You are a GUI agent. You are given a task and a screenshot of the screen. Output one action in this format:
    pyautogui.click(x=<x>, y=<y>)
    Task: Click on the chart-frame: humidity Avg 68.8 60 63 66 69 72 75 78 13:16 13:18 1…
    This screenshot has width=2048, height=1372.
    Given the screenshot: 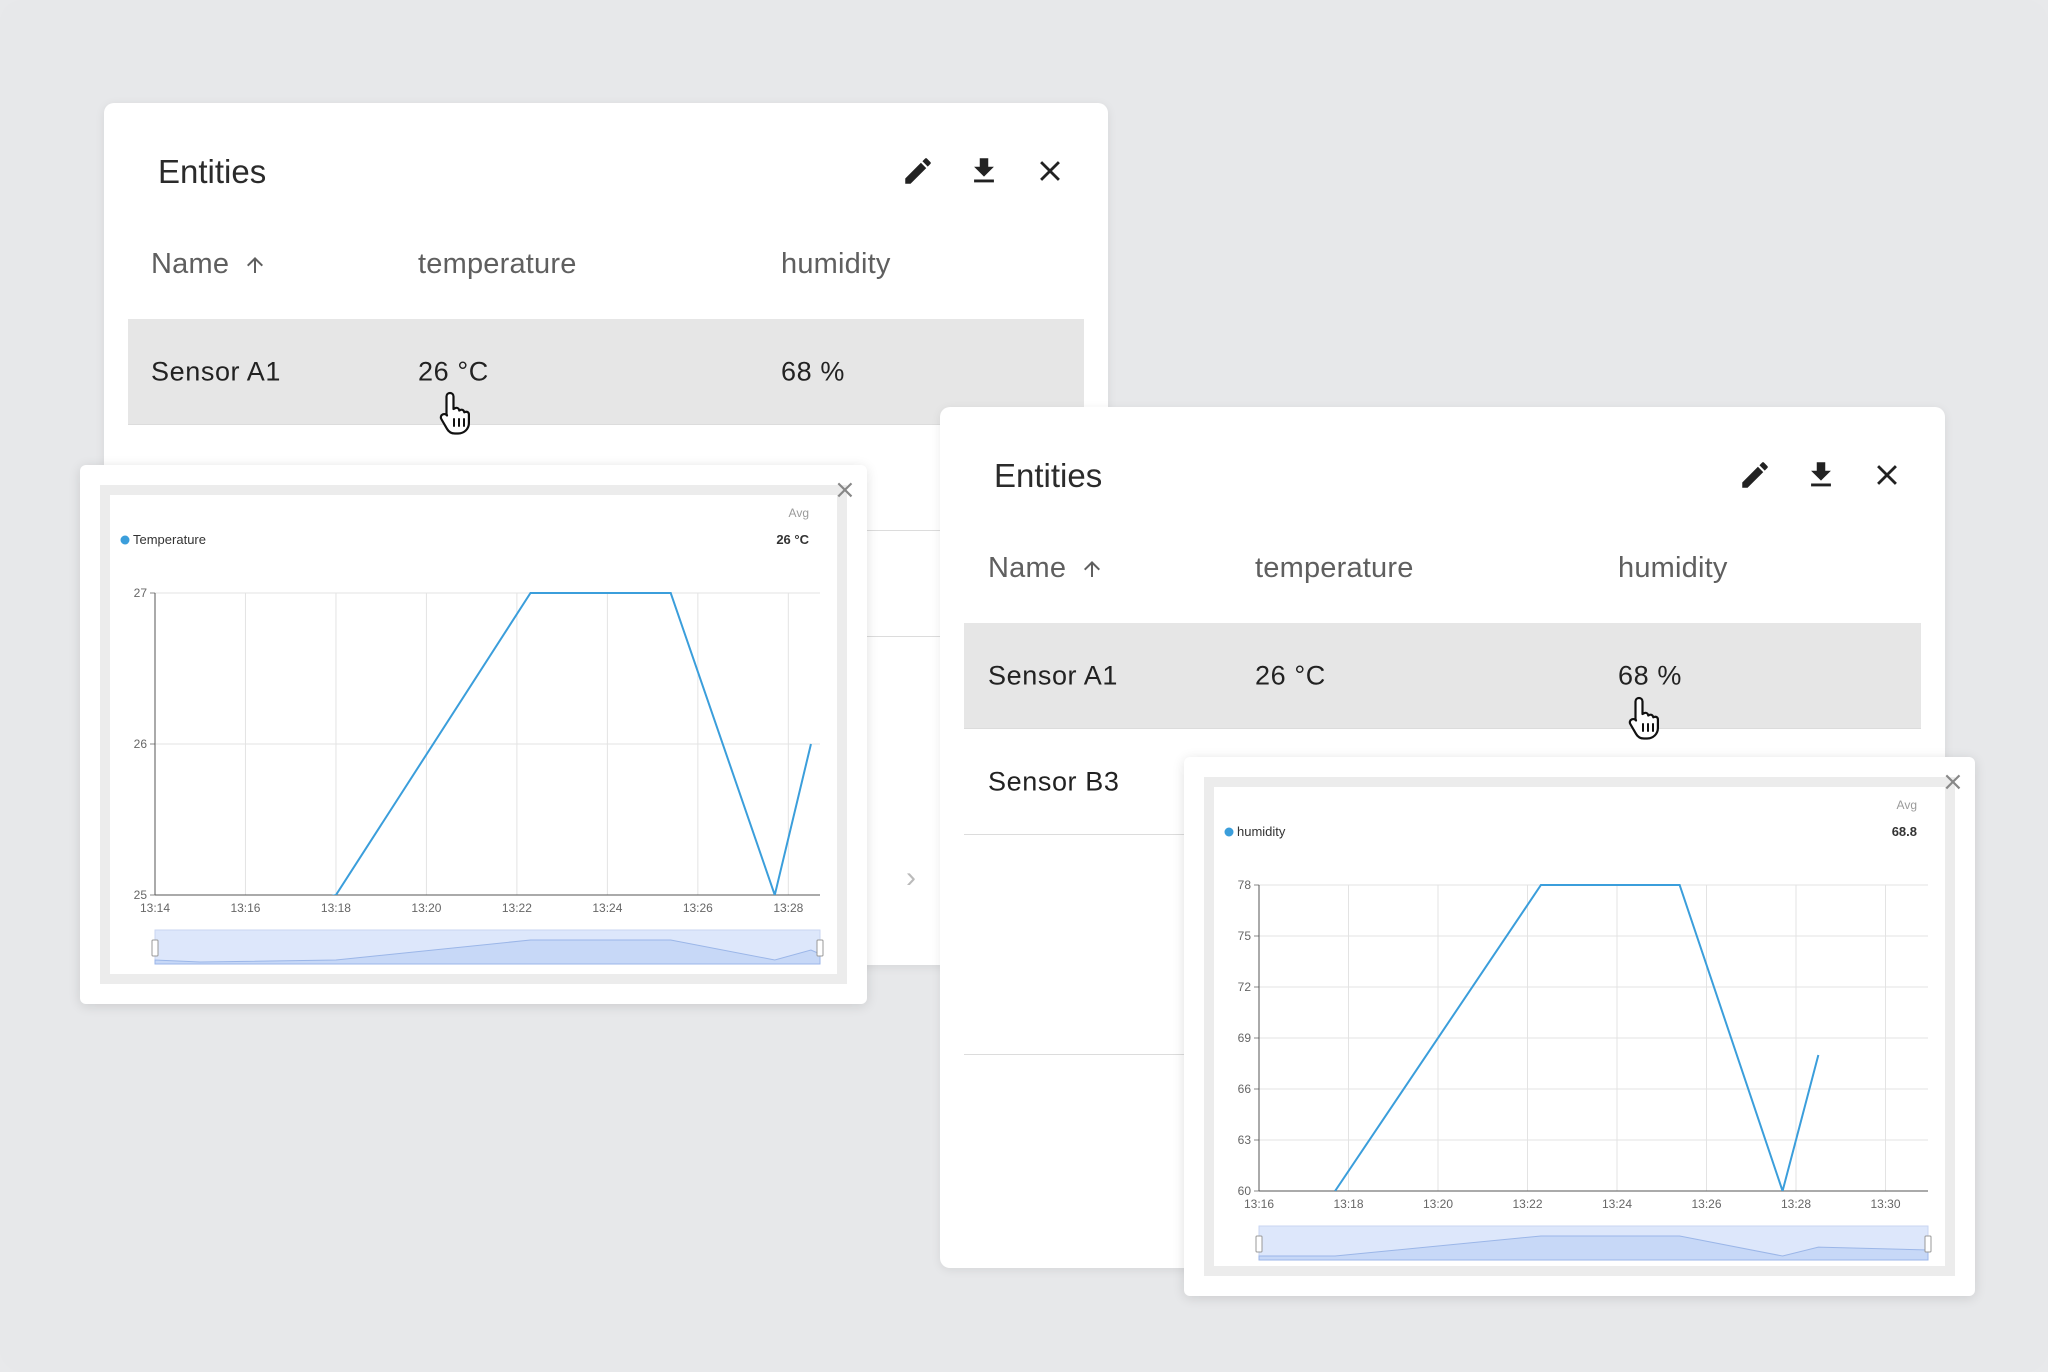 What is the action you would take?
    pyautogui.click(x=1579, y=1026)
    